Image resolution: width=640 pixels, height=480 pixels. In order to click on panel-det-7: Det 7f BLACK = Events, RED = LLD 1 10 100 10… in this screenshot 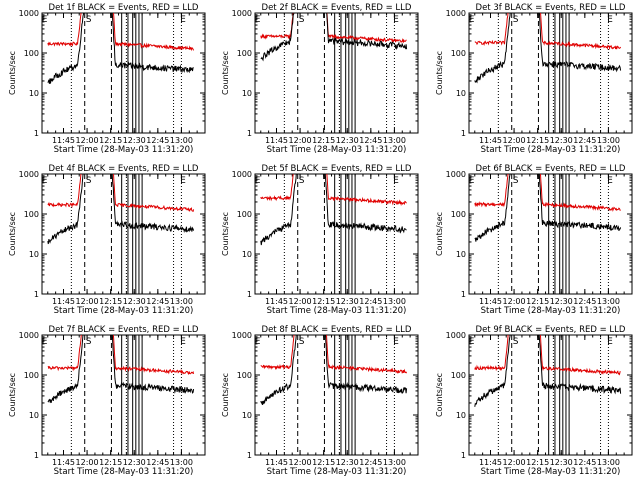, I will do `click(107, 401)`.